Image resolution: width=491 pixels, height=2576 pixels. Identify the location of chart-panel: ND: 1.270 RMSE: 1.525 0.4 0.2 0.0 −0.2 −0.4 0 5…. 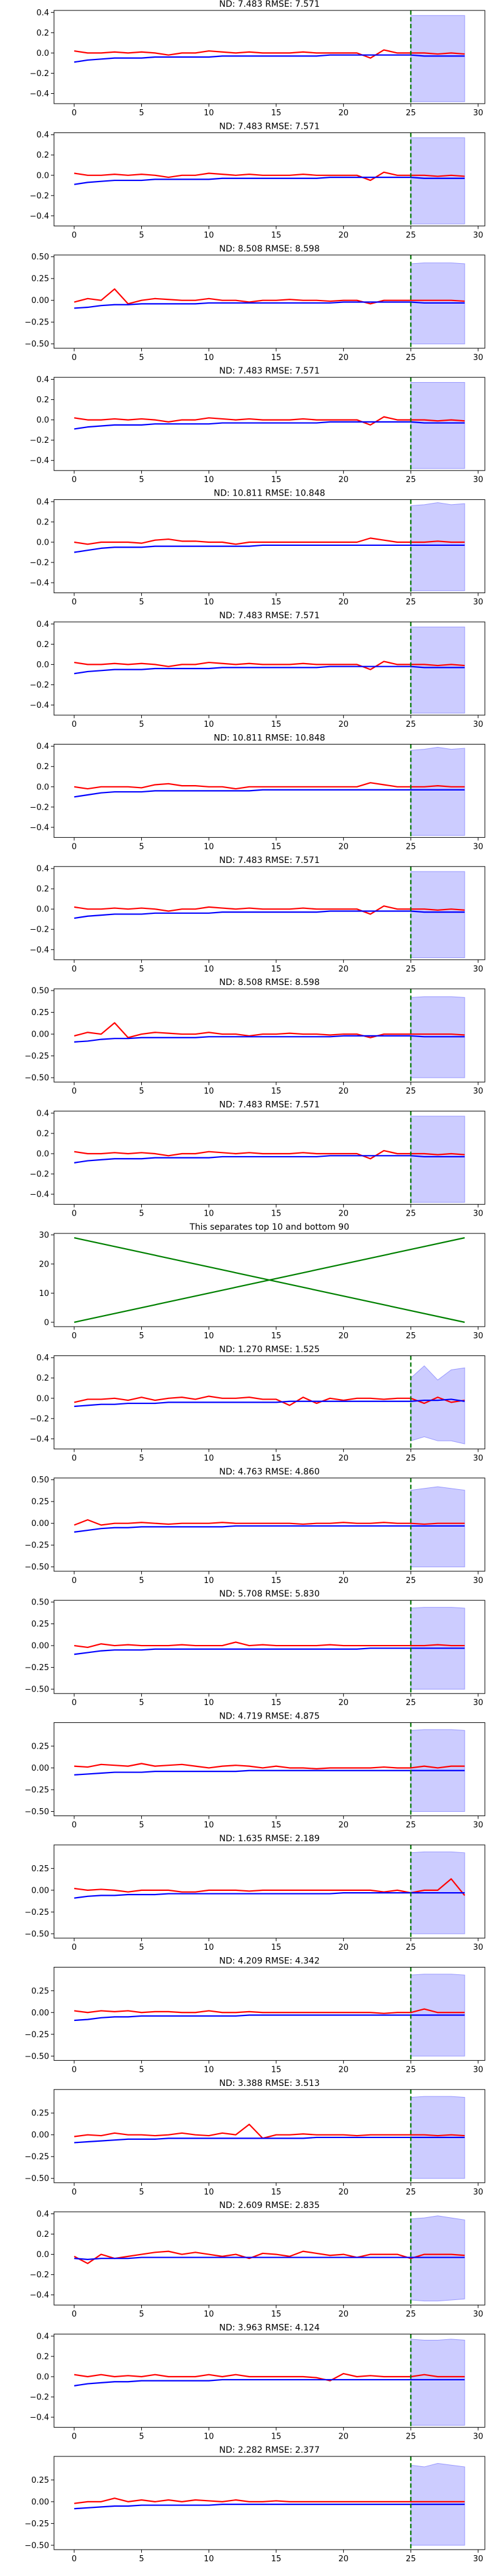
(257, 1403).